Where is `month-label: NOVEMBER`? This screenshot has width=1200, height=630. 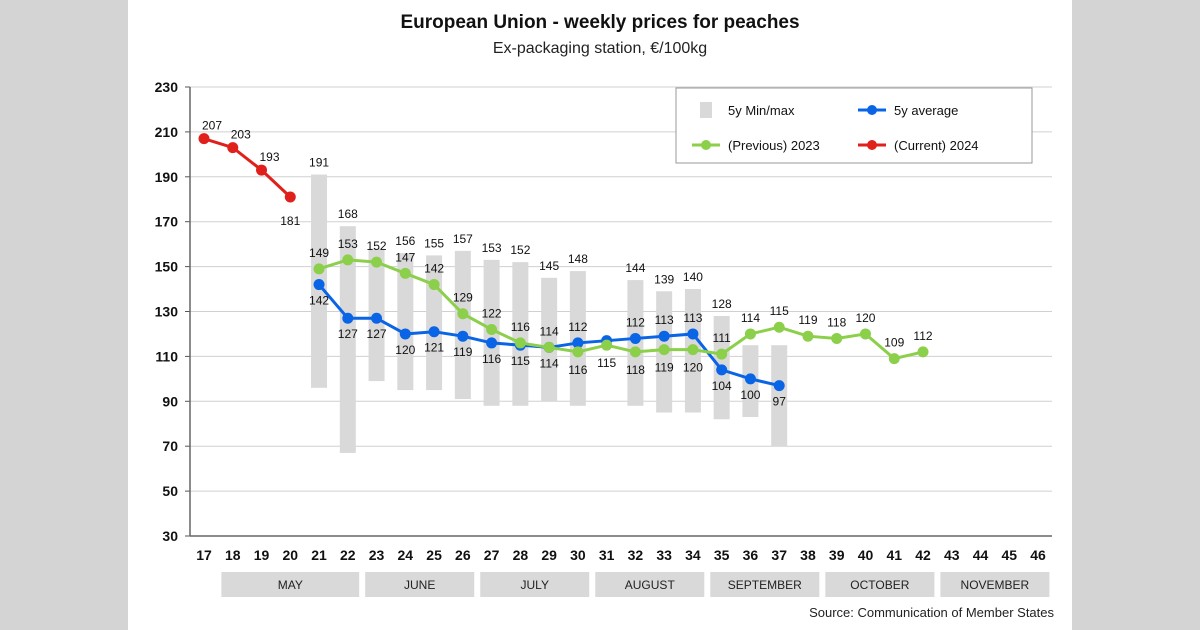 month-label: NOVEMBER is located at coordinates (995, 585).